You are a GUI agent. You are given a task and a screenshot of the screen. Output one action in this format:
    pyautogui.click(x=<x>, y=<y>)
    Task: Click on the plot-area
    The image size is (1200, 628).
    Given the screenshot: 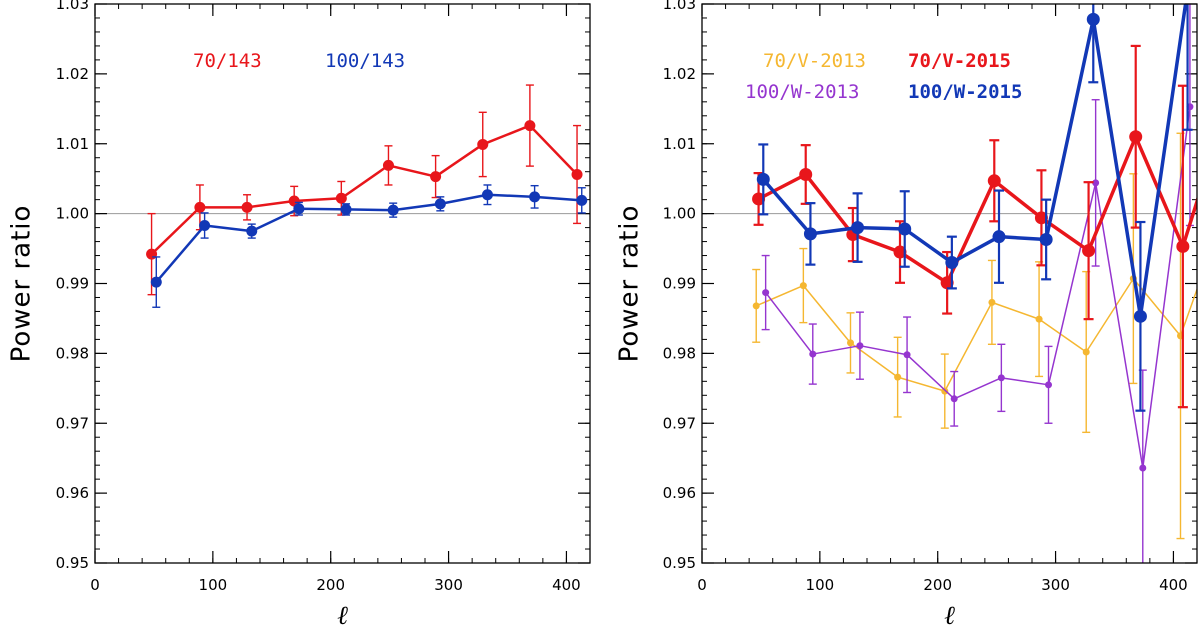 What is the action you would take?
    pyautogui.click(x=367, y=196)
    